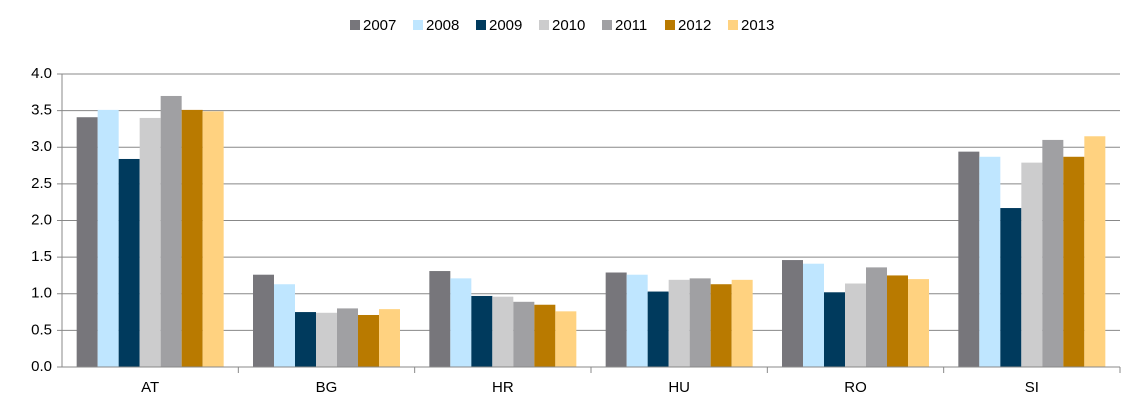 Image resolution: width=1125 pixels, height=400 pixels. What do you see at coordinates (41, 110) in the screenshot?
I see `y-tick-label: 3.5` at bounding box center [41, 110].